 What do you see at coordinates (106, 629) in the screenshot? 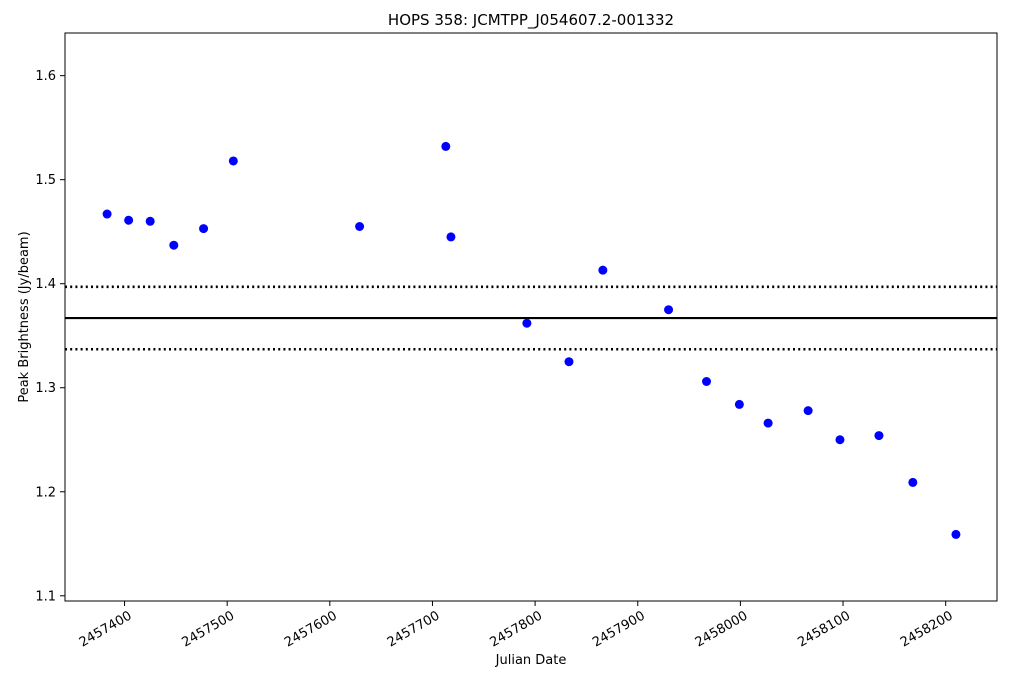
I see `x-tick-label: 2457400` at bounding box center [106, 629].